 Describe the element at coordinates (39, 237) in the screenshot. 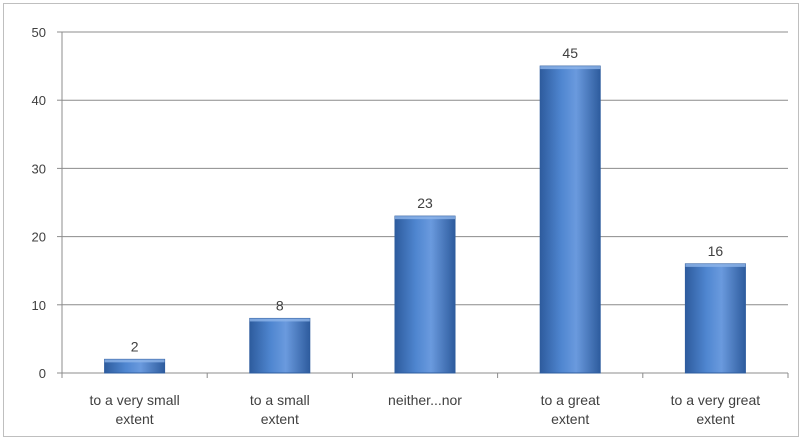

I see `y-tick-label: 20` at that location.